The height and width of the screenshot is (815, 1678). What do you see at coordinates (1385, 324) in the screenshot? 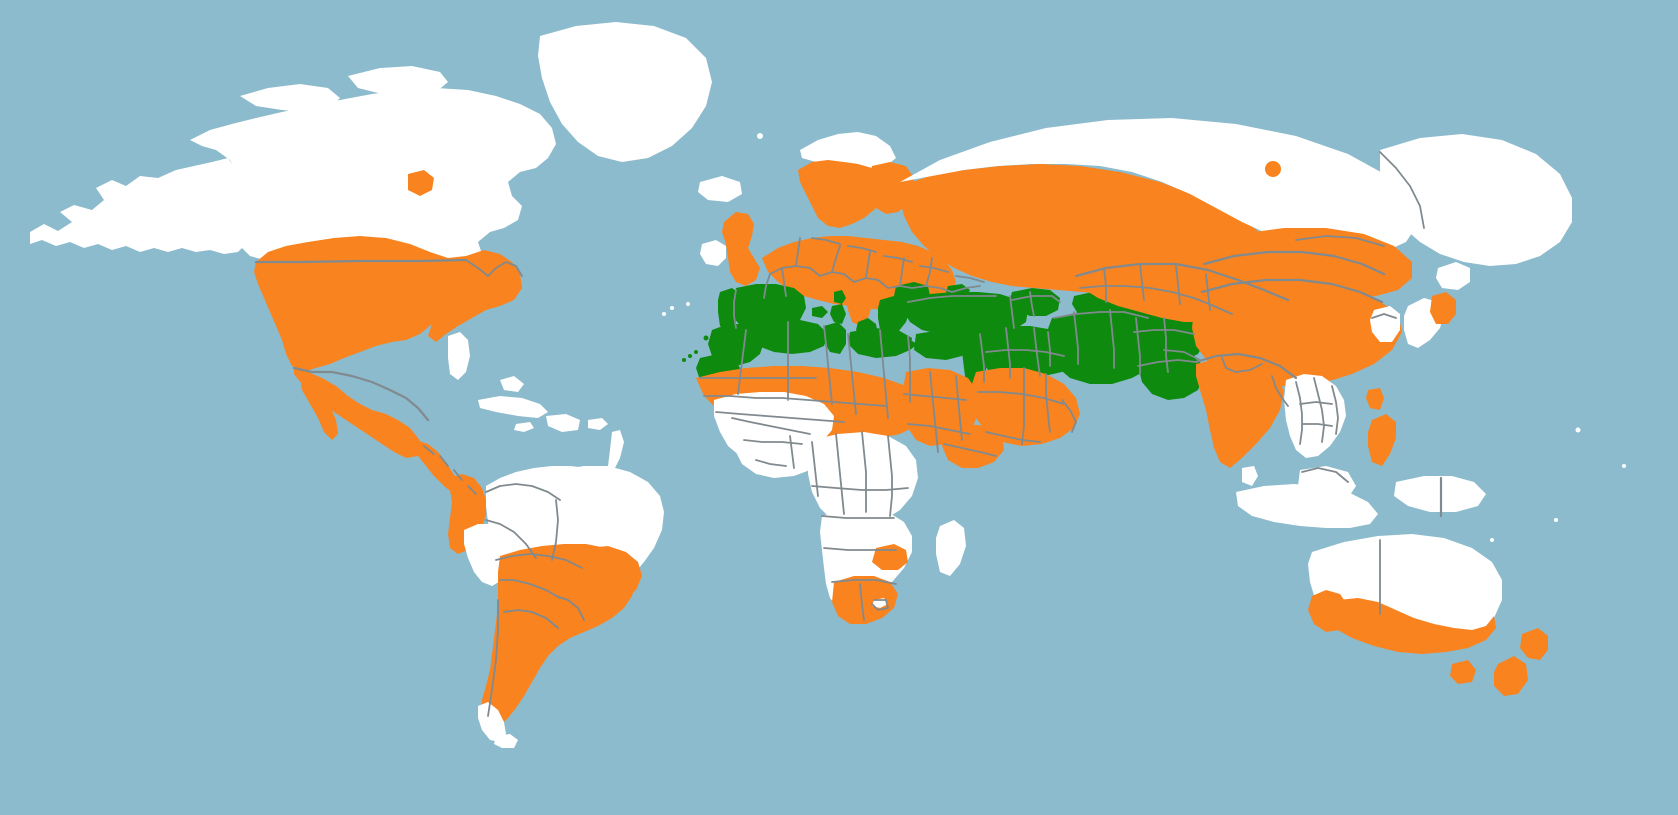
I see `region-korea` at bounding box center [1385, 324].